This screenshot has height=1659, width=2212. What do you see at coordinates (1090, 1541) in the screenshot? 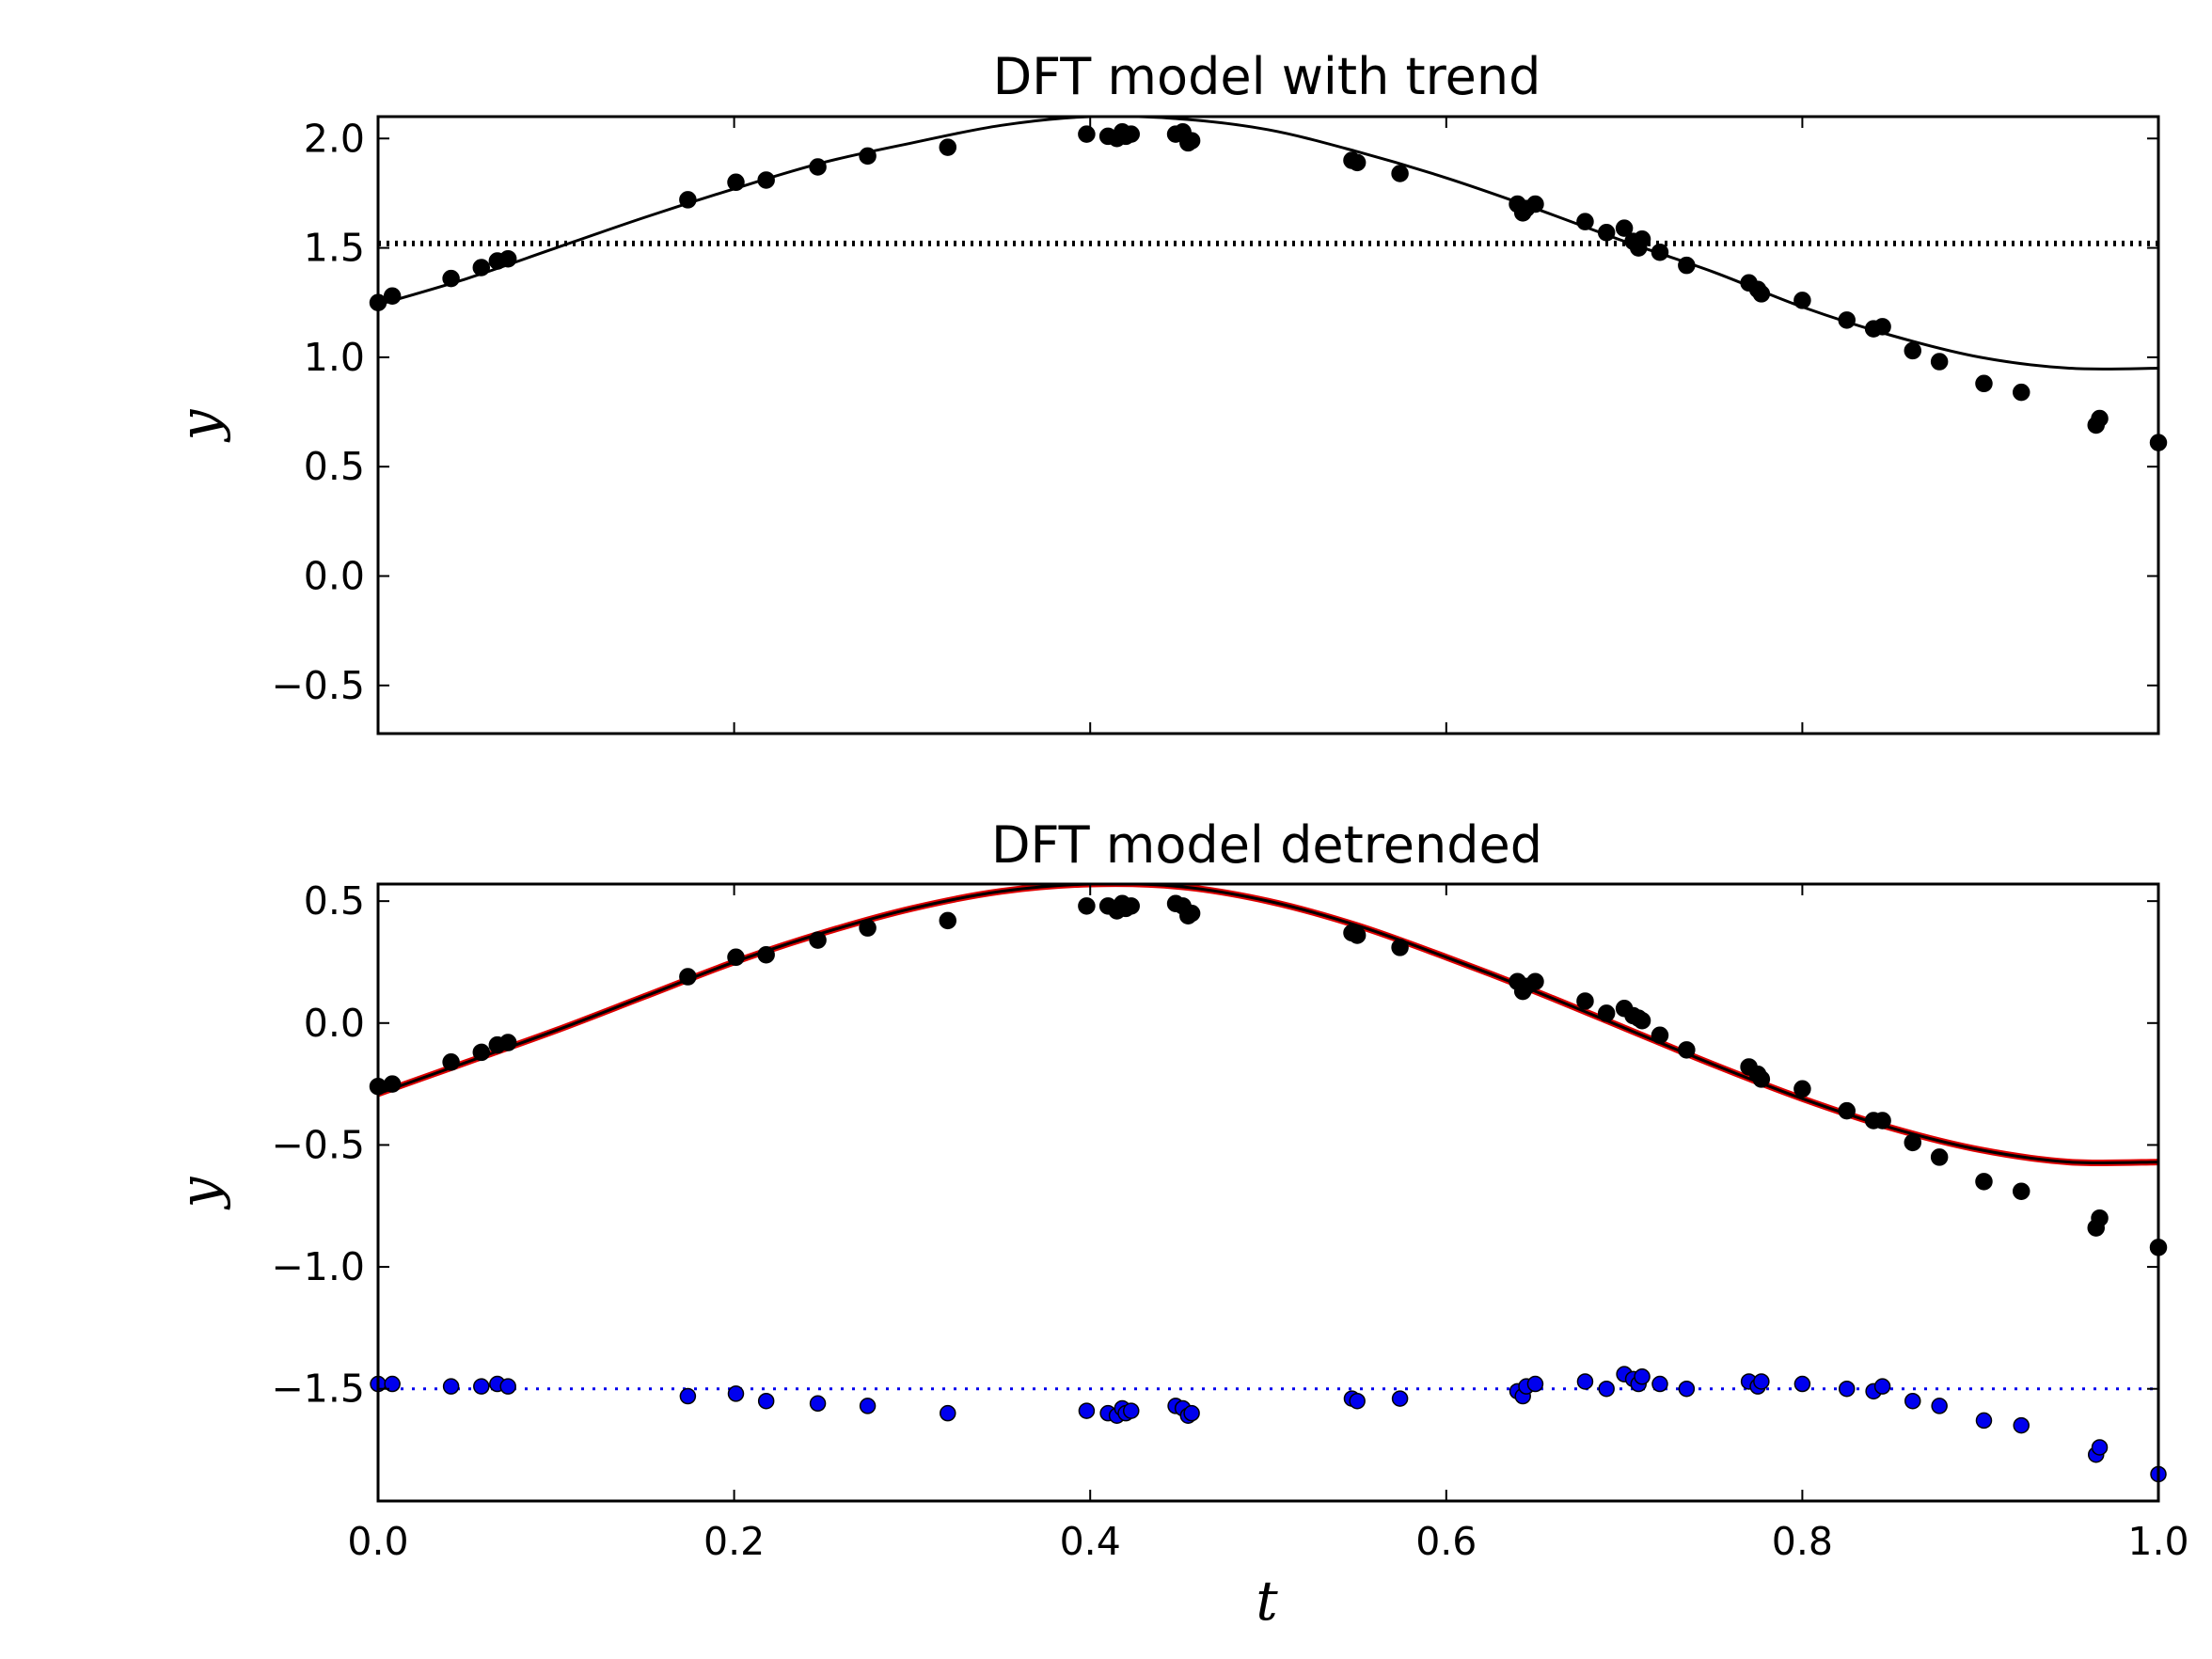
I see `bottom-xtick-label: 0.4` at bounding box center [1090, 1541].